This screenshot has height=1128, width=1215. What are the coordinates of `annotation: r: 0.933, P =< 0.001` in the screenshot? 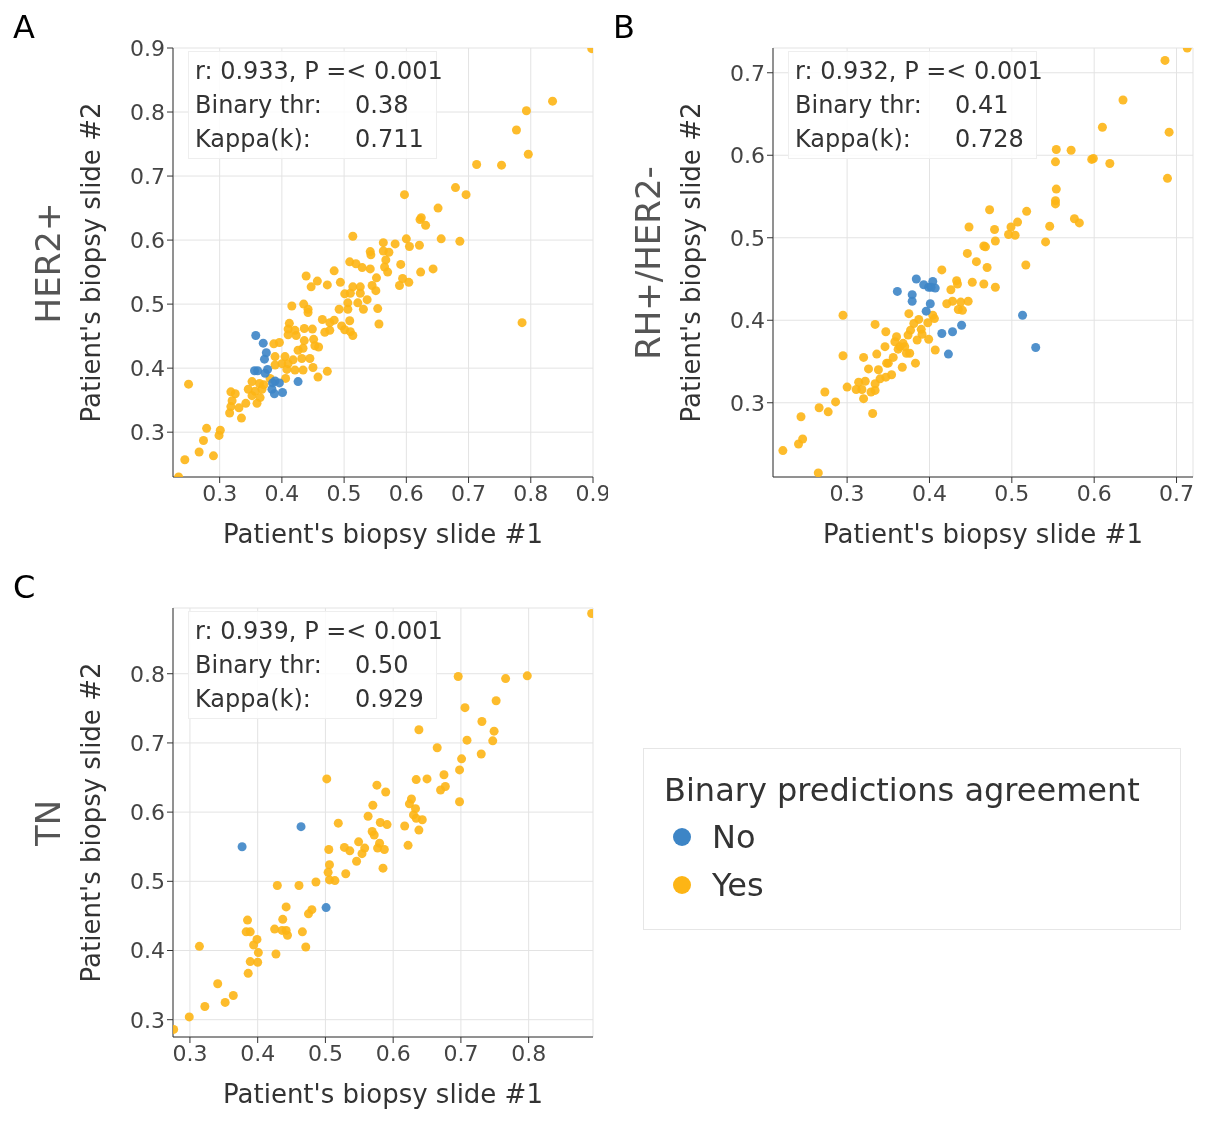 It's located at (319, 71).